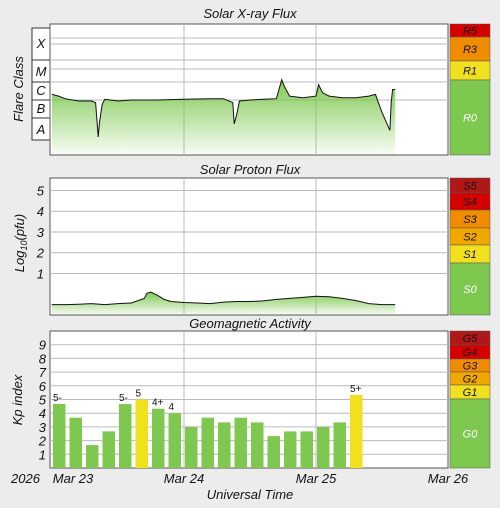 The image size is (500, 508). Describe the element at coordinates (19, 227) in the screenshot. I see `proton-ylabel-rest: (pfu)` at that location.